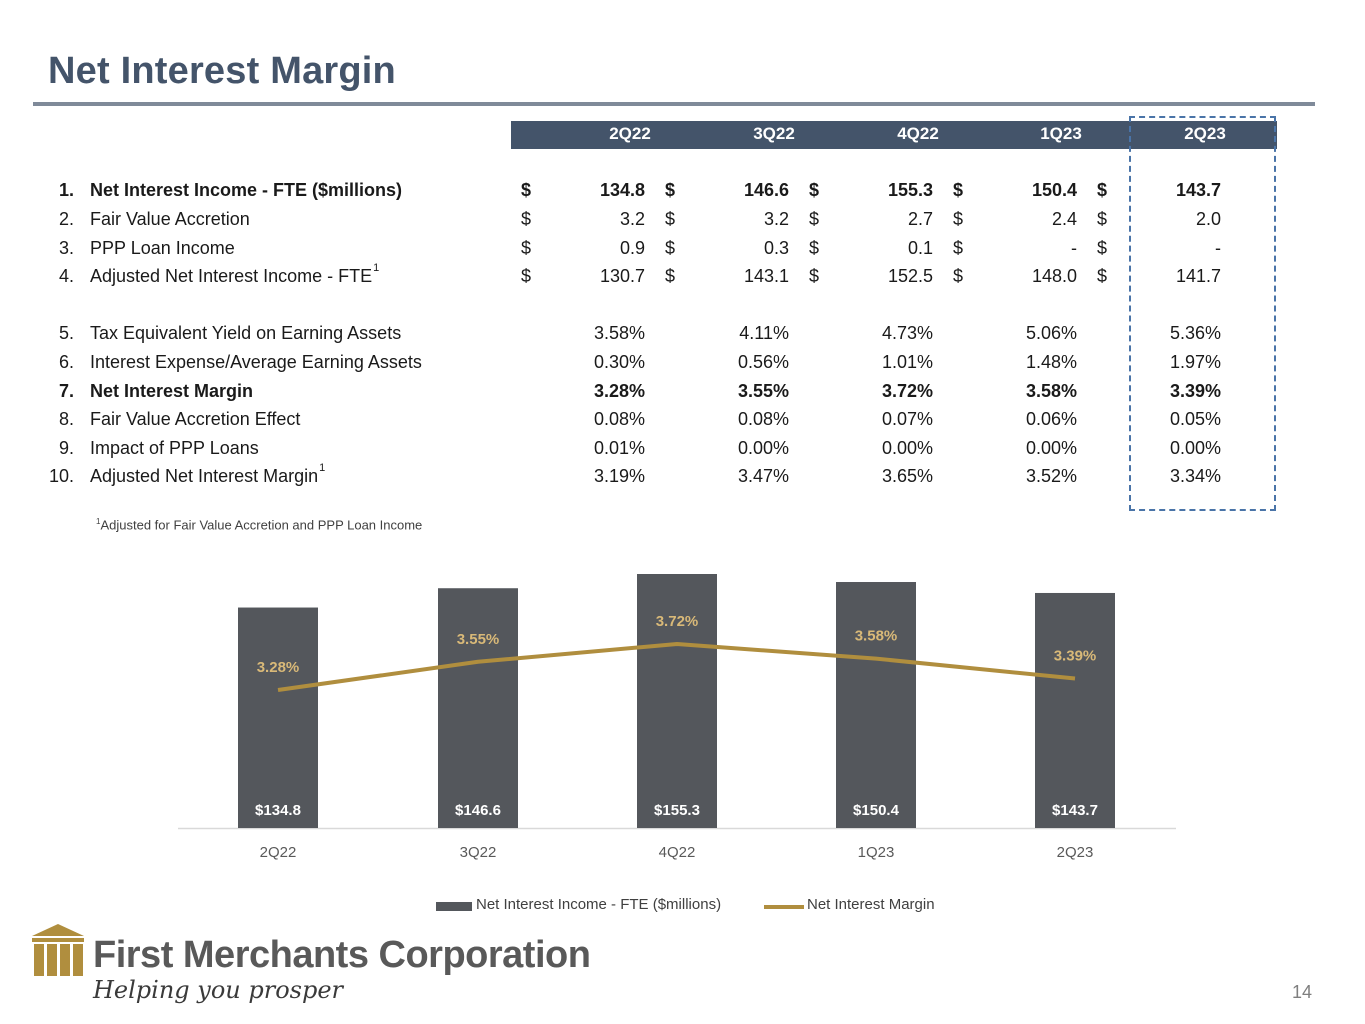 Image resolution: width=1365 pixels, height=1024 pixels. What do you see at coordinates (894, 135) in the screenshot?
I see `table-header-bar` at bounding box center [894, 135].